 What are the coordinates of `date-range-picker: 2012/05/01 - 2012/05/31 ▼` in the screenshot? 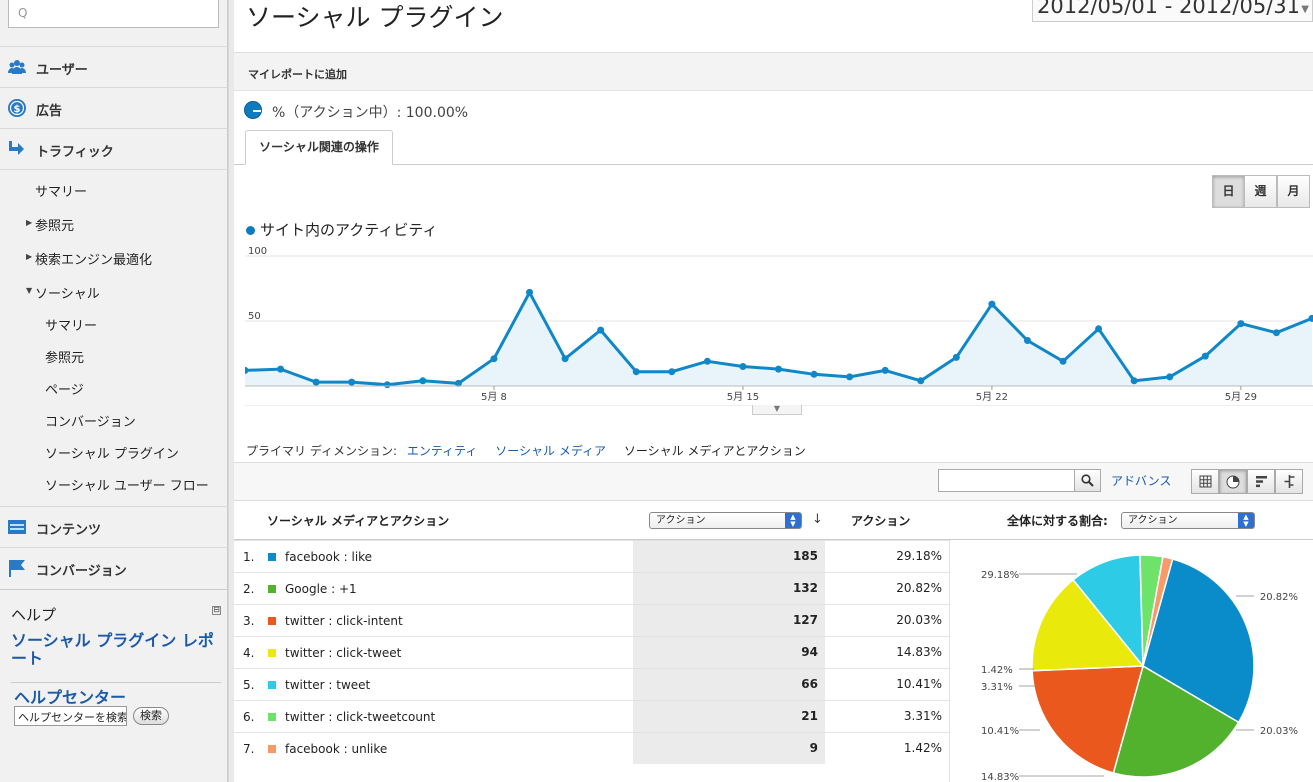 It's located at (1172, 11).